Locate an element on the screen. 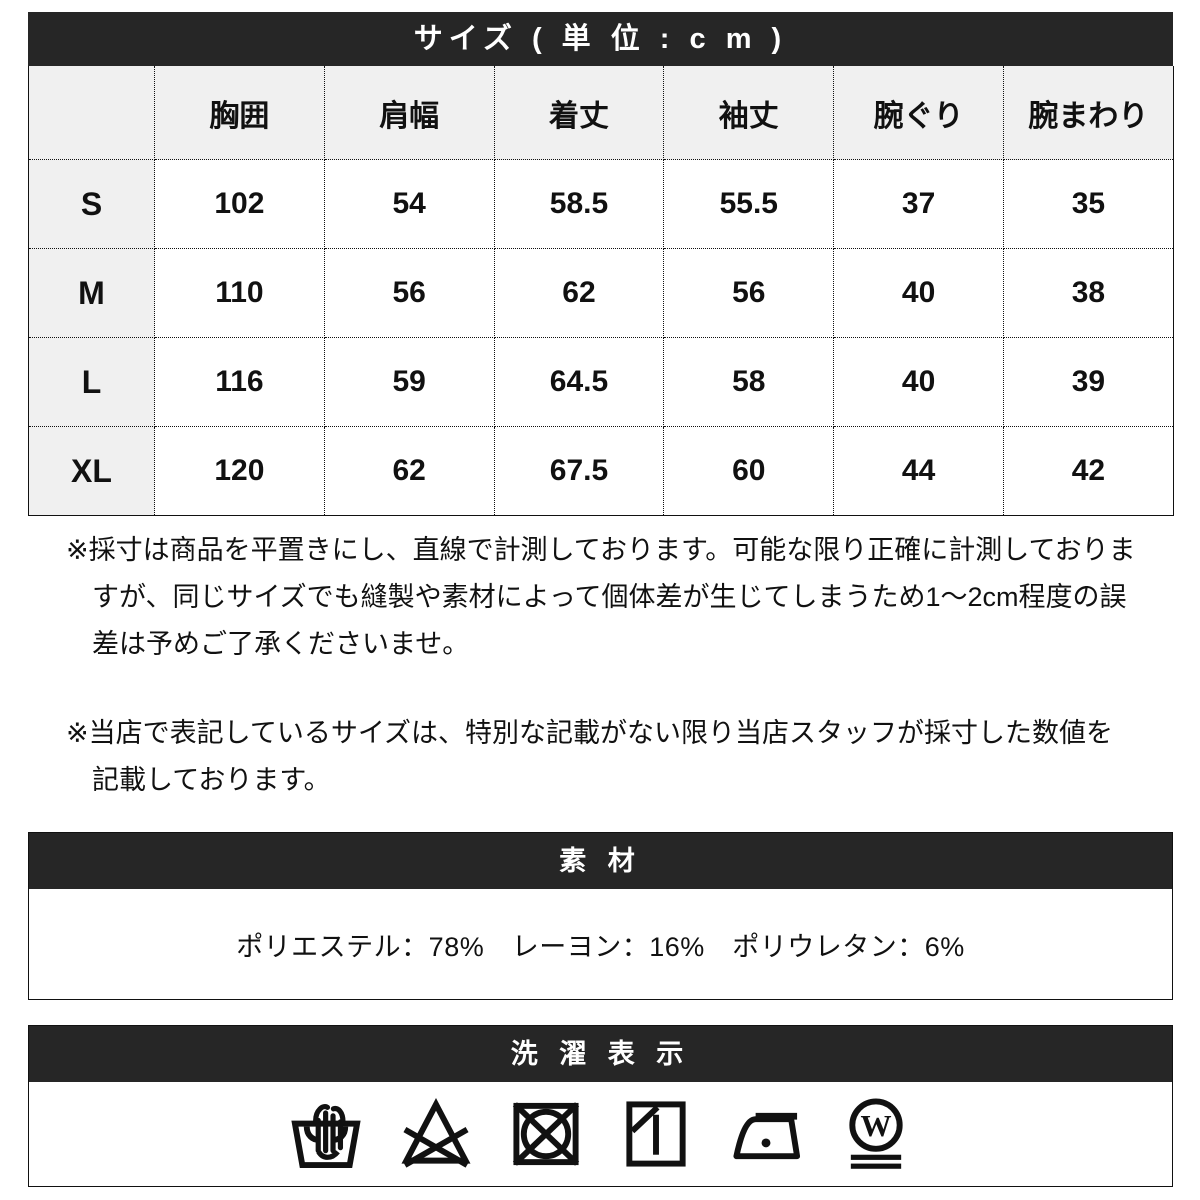 This screenshot has width=1200, height=1200. drip-dry-in-shade-icon is located at coordinates (656, 1134).